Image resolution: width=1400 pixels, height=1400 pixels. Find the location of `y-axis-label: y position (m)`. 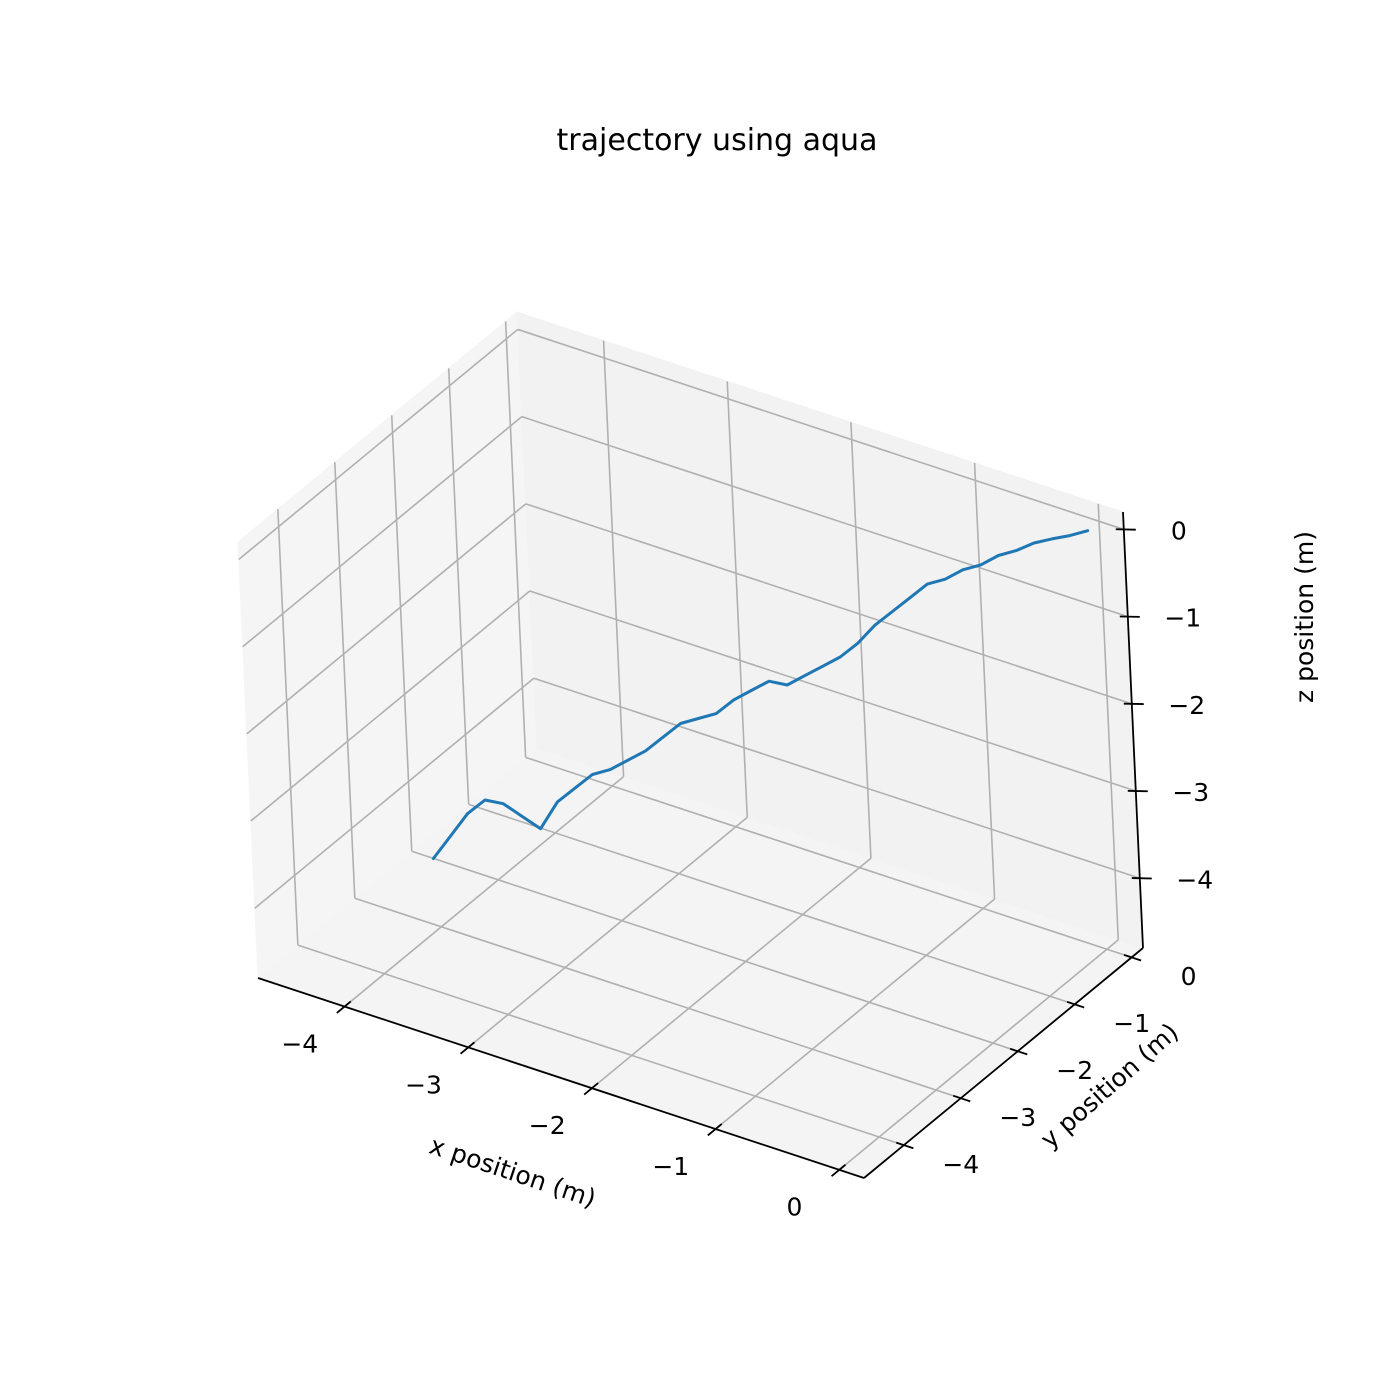

y-axis-label: y position (m) is located at coordinates (1109, 1085).